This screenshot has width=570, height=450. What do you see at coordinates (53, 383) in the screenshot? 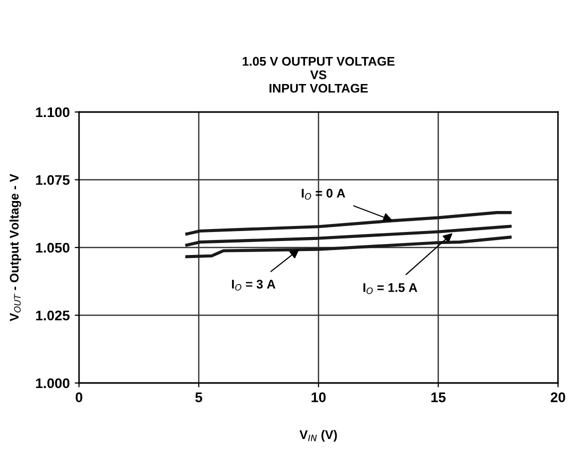
I see `y-tick-label: 1.000` at bounding box center [53, 383].